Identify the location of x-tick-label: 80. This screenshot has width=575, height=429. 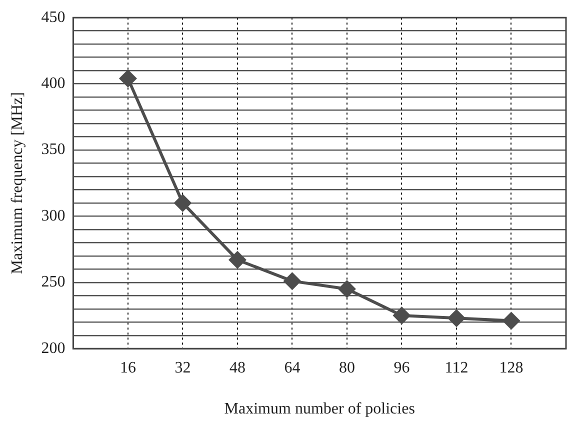
(346, 367).